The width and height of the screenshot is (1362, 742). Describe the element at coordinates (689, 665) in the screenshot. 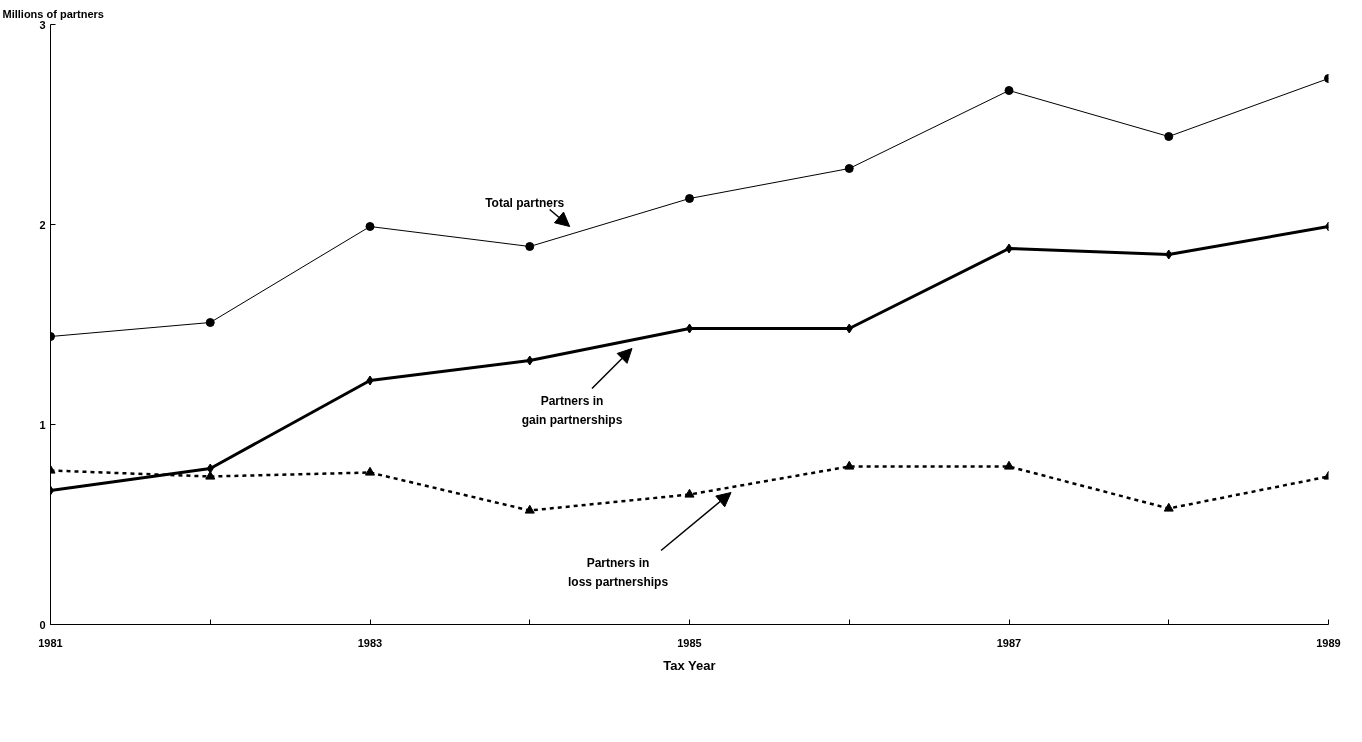

I see `x-axis-title: Tax Year` at that location.